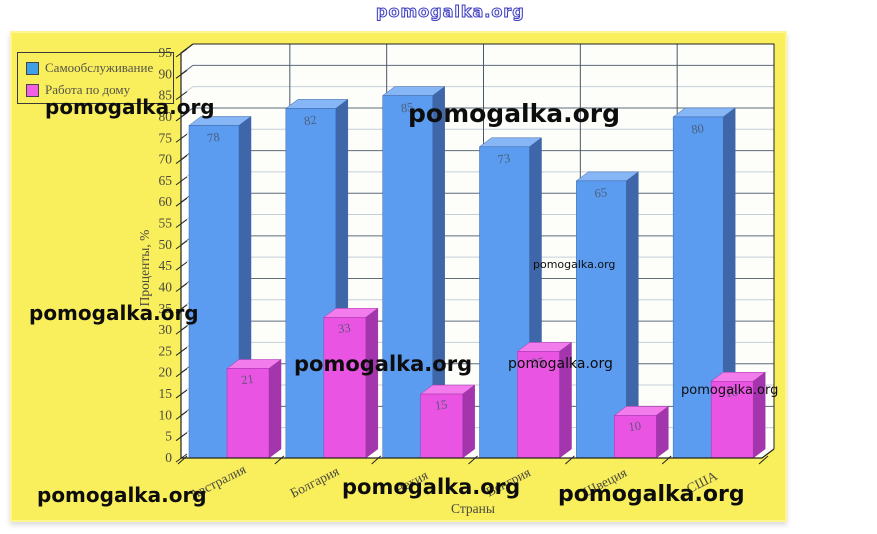 The width and height of the screenshot is (877, 534). What do you see at coordinates (407, 108) in the screenshot?
I see `barlabel: 85` at bounding box center [407, 108].